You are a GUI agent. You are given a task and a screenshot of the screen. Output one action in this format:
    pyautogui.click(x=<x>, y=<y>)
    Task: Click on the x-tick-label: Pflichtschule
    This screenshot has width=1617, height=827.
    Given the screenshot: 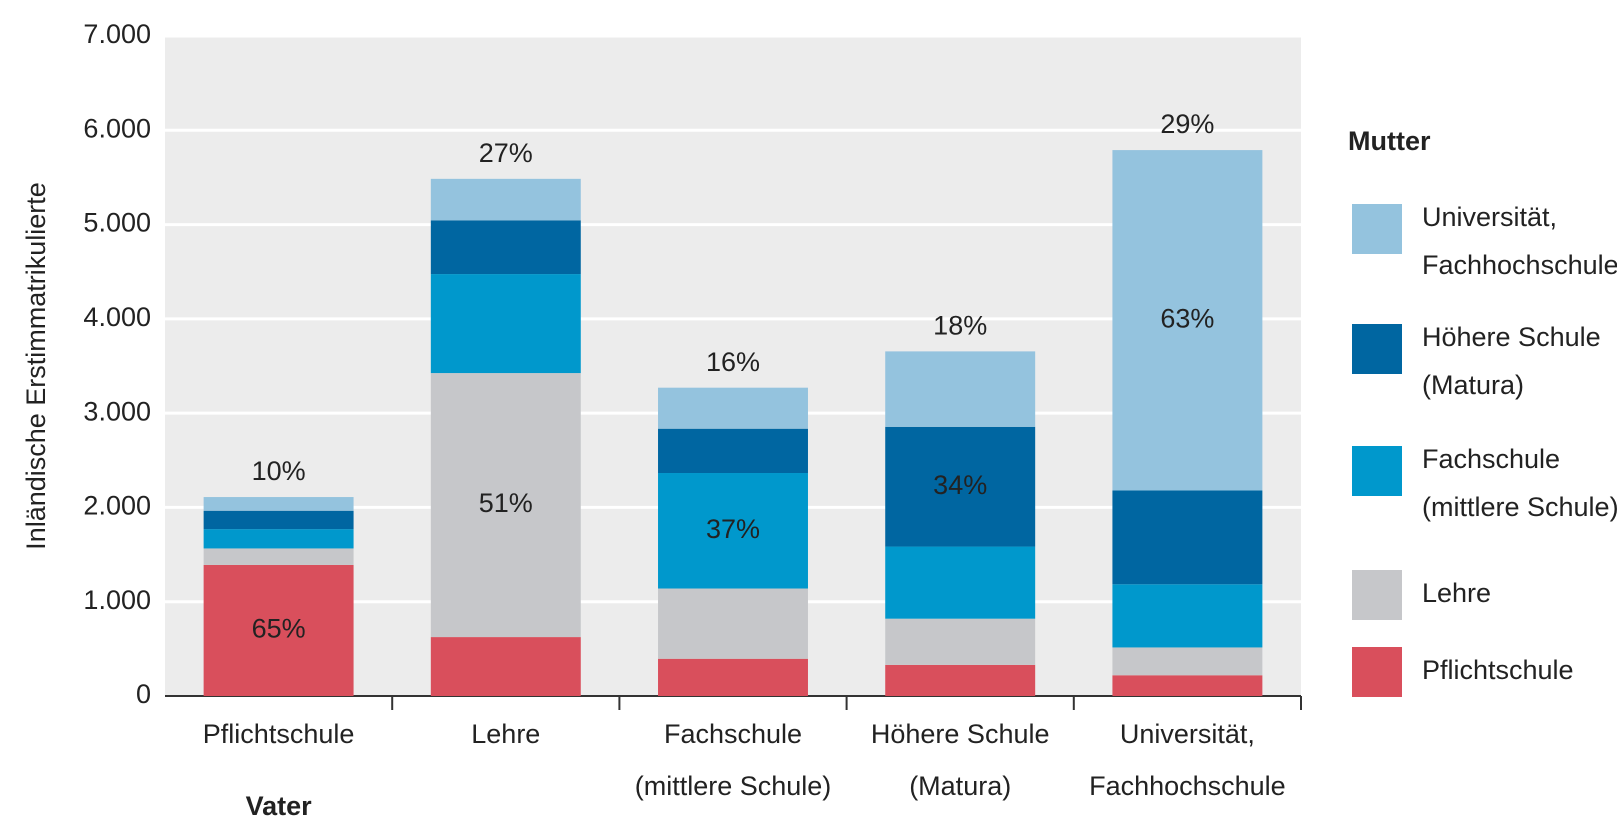 What is the action you would take?
    pyautogui.click(x=279, y=734)
    